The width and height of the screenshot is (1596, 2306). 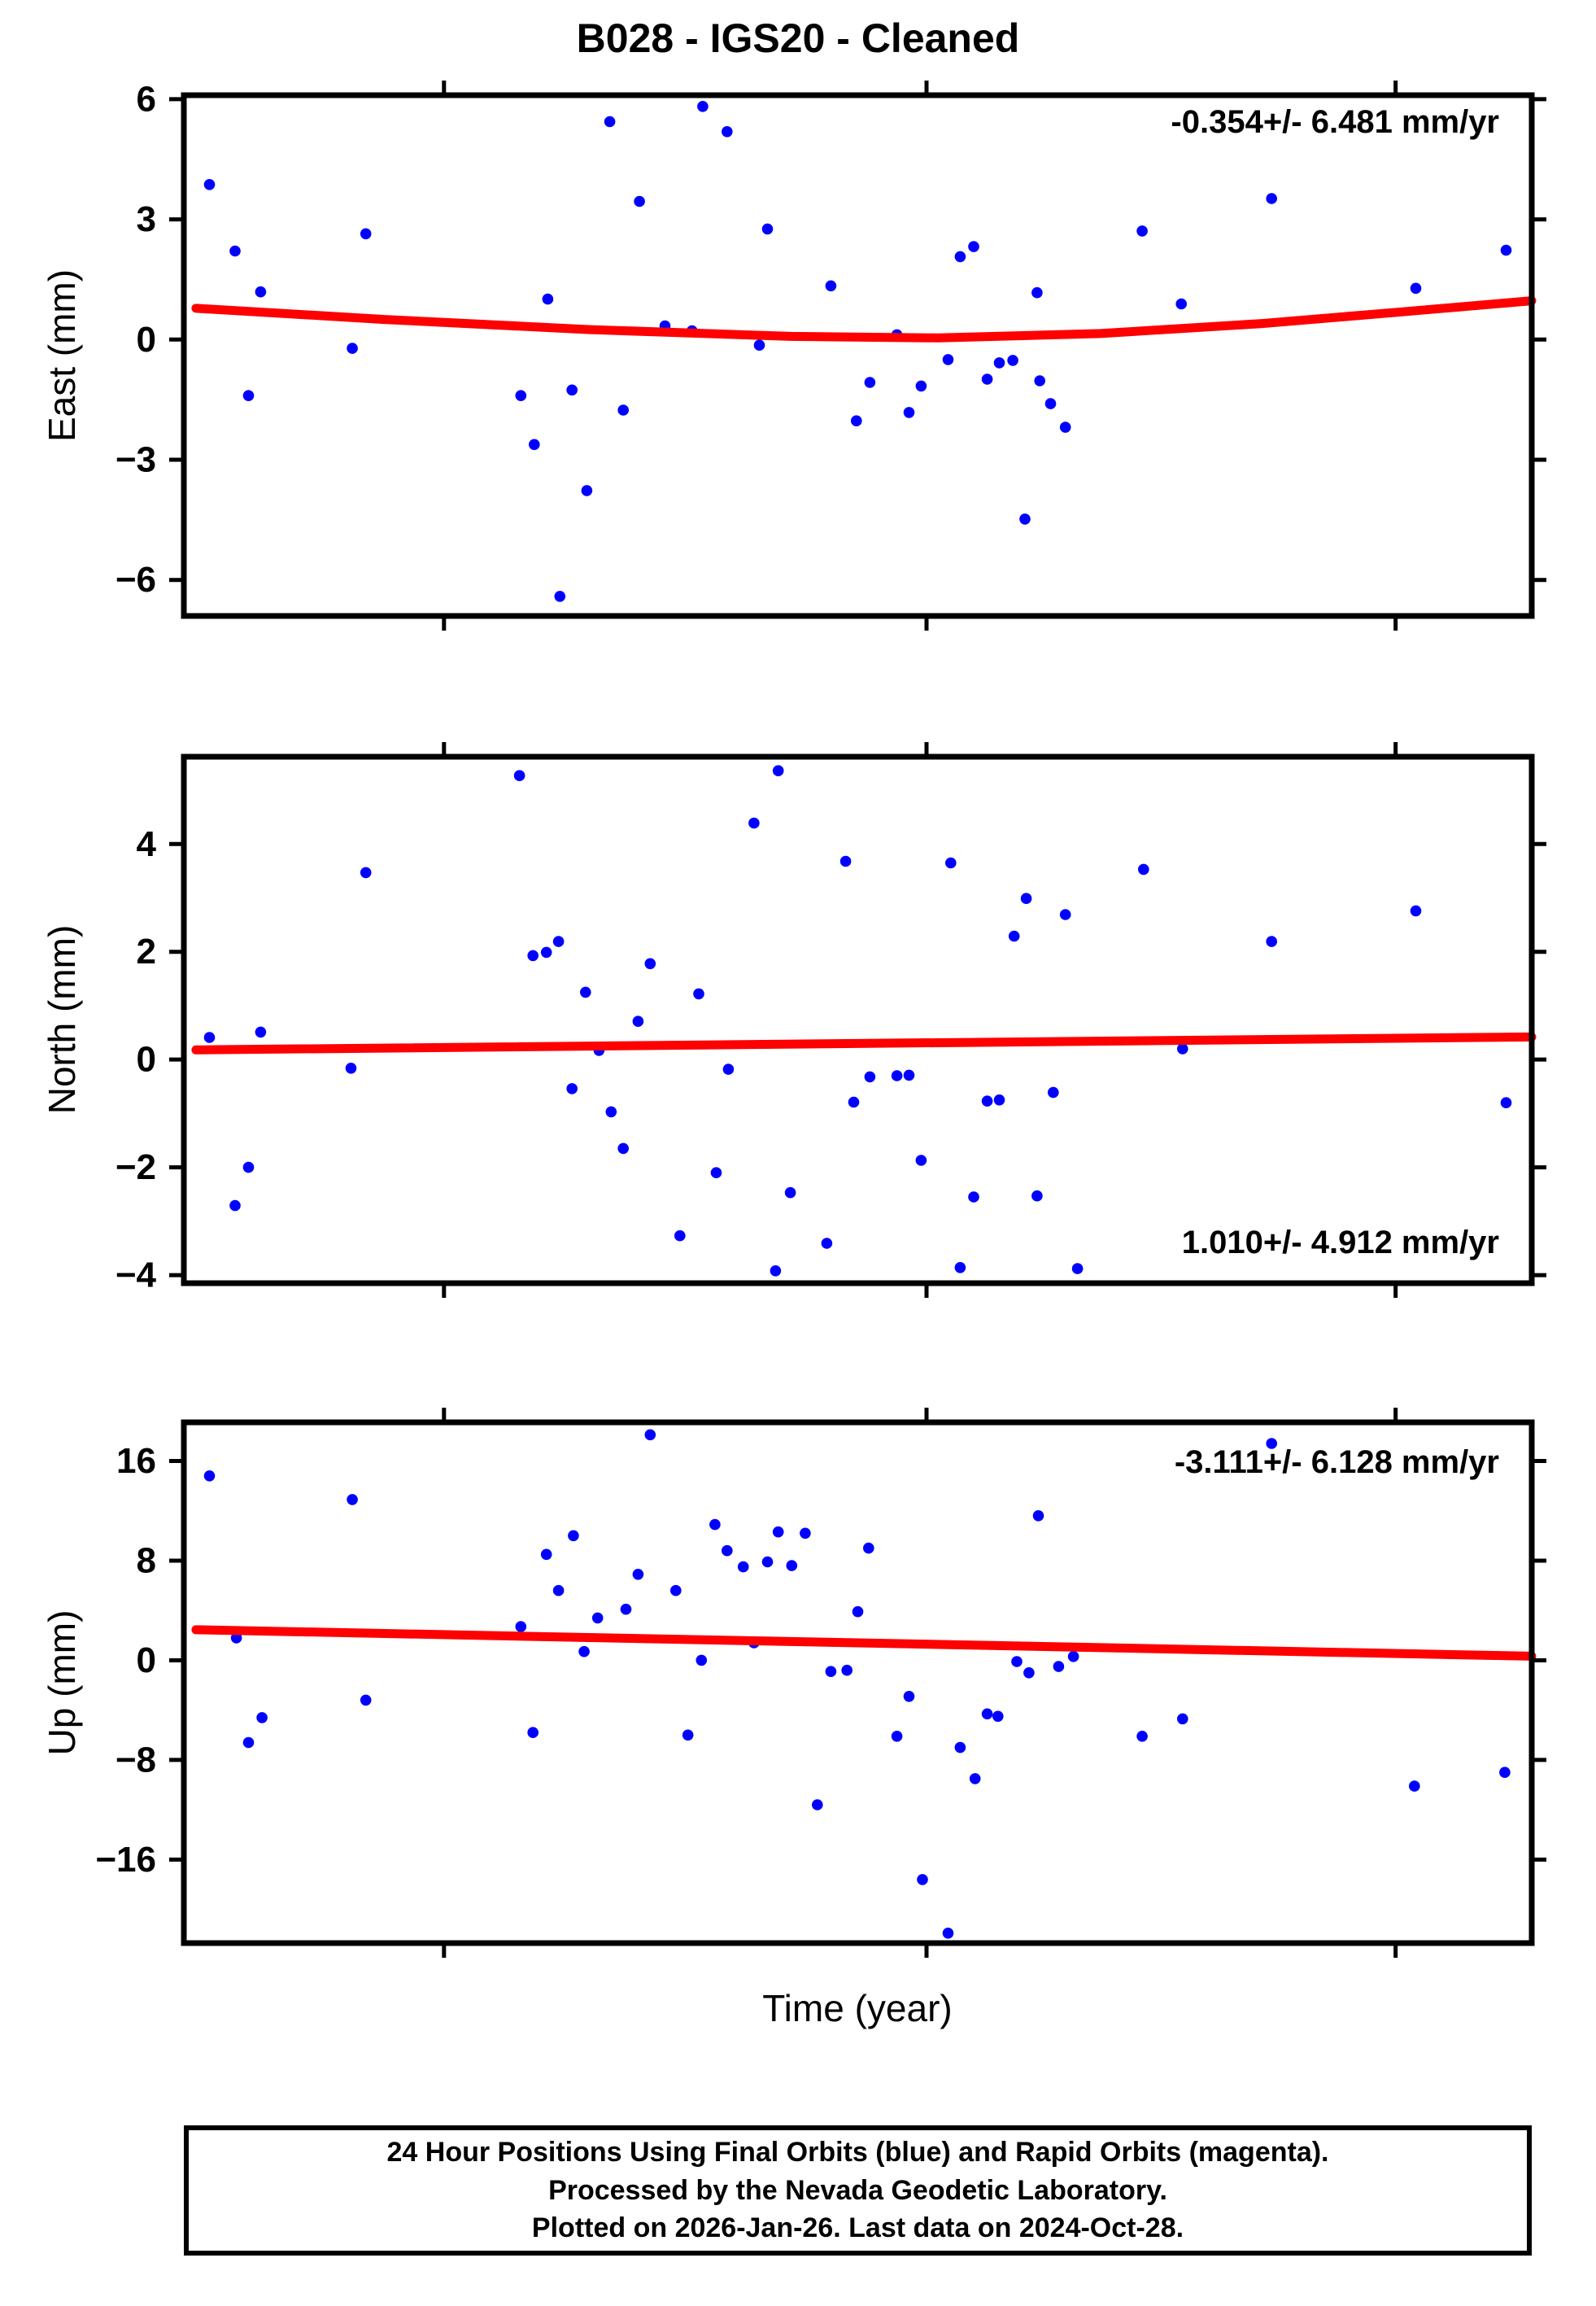 What do you see at coordinates (146, 99) in the screenshot?
I see `y-tick-label: 6` at bounding box center [146, 99].